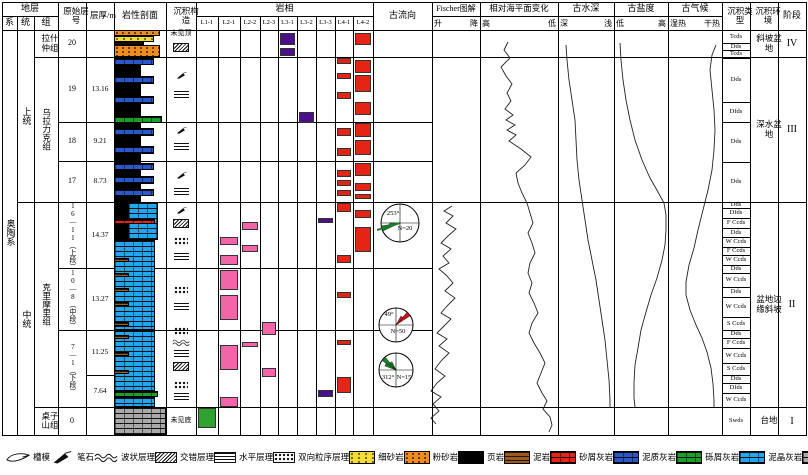 The image size is (808, 475). I want to click on legend-calcarenite-icon, so click(563, 457).